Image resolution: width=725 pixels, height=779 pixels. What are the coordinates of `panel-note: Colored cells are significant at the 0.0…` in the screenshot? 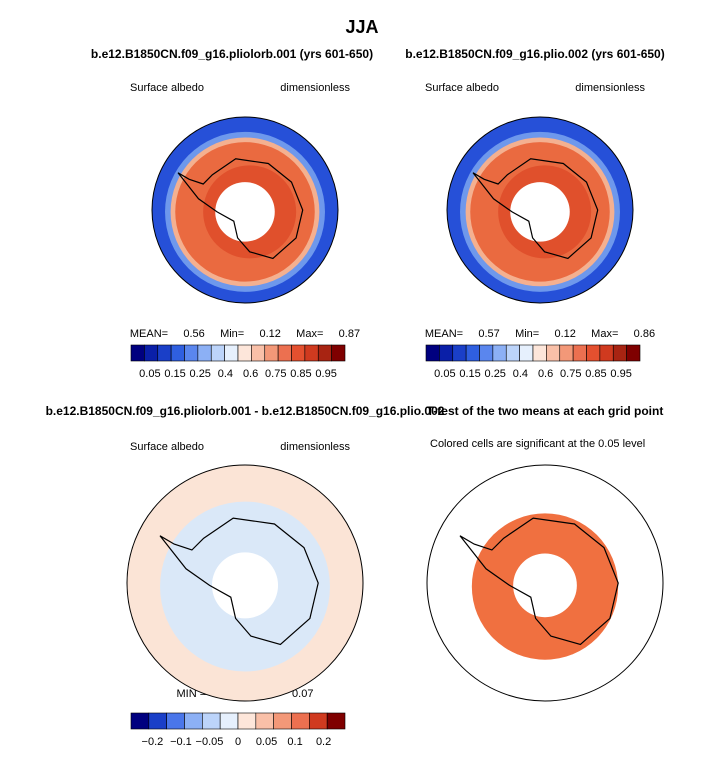 It's located at (537, 444).